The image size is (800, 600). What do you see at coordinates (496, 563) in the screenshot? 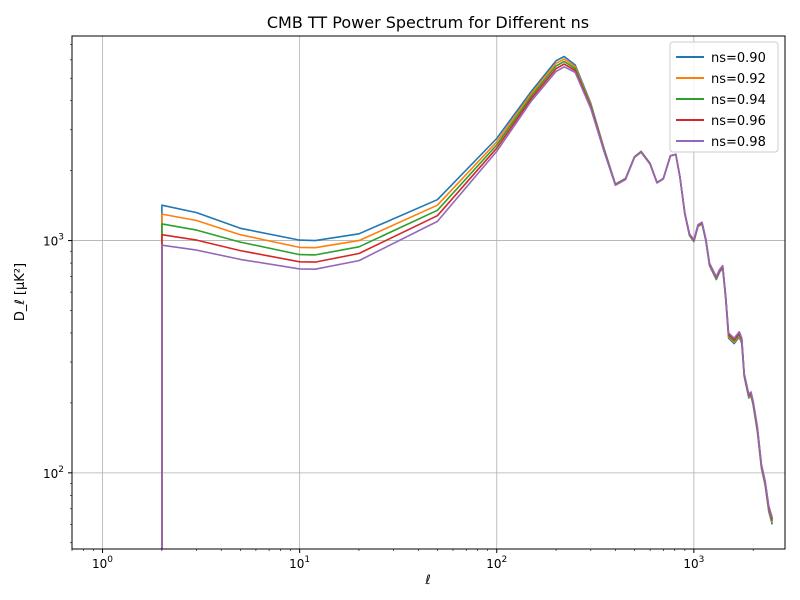
I see `x-tick-label: 10²` at bounding box center [496, 563].